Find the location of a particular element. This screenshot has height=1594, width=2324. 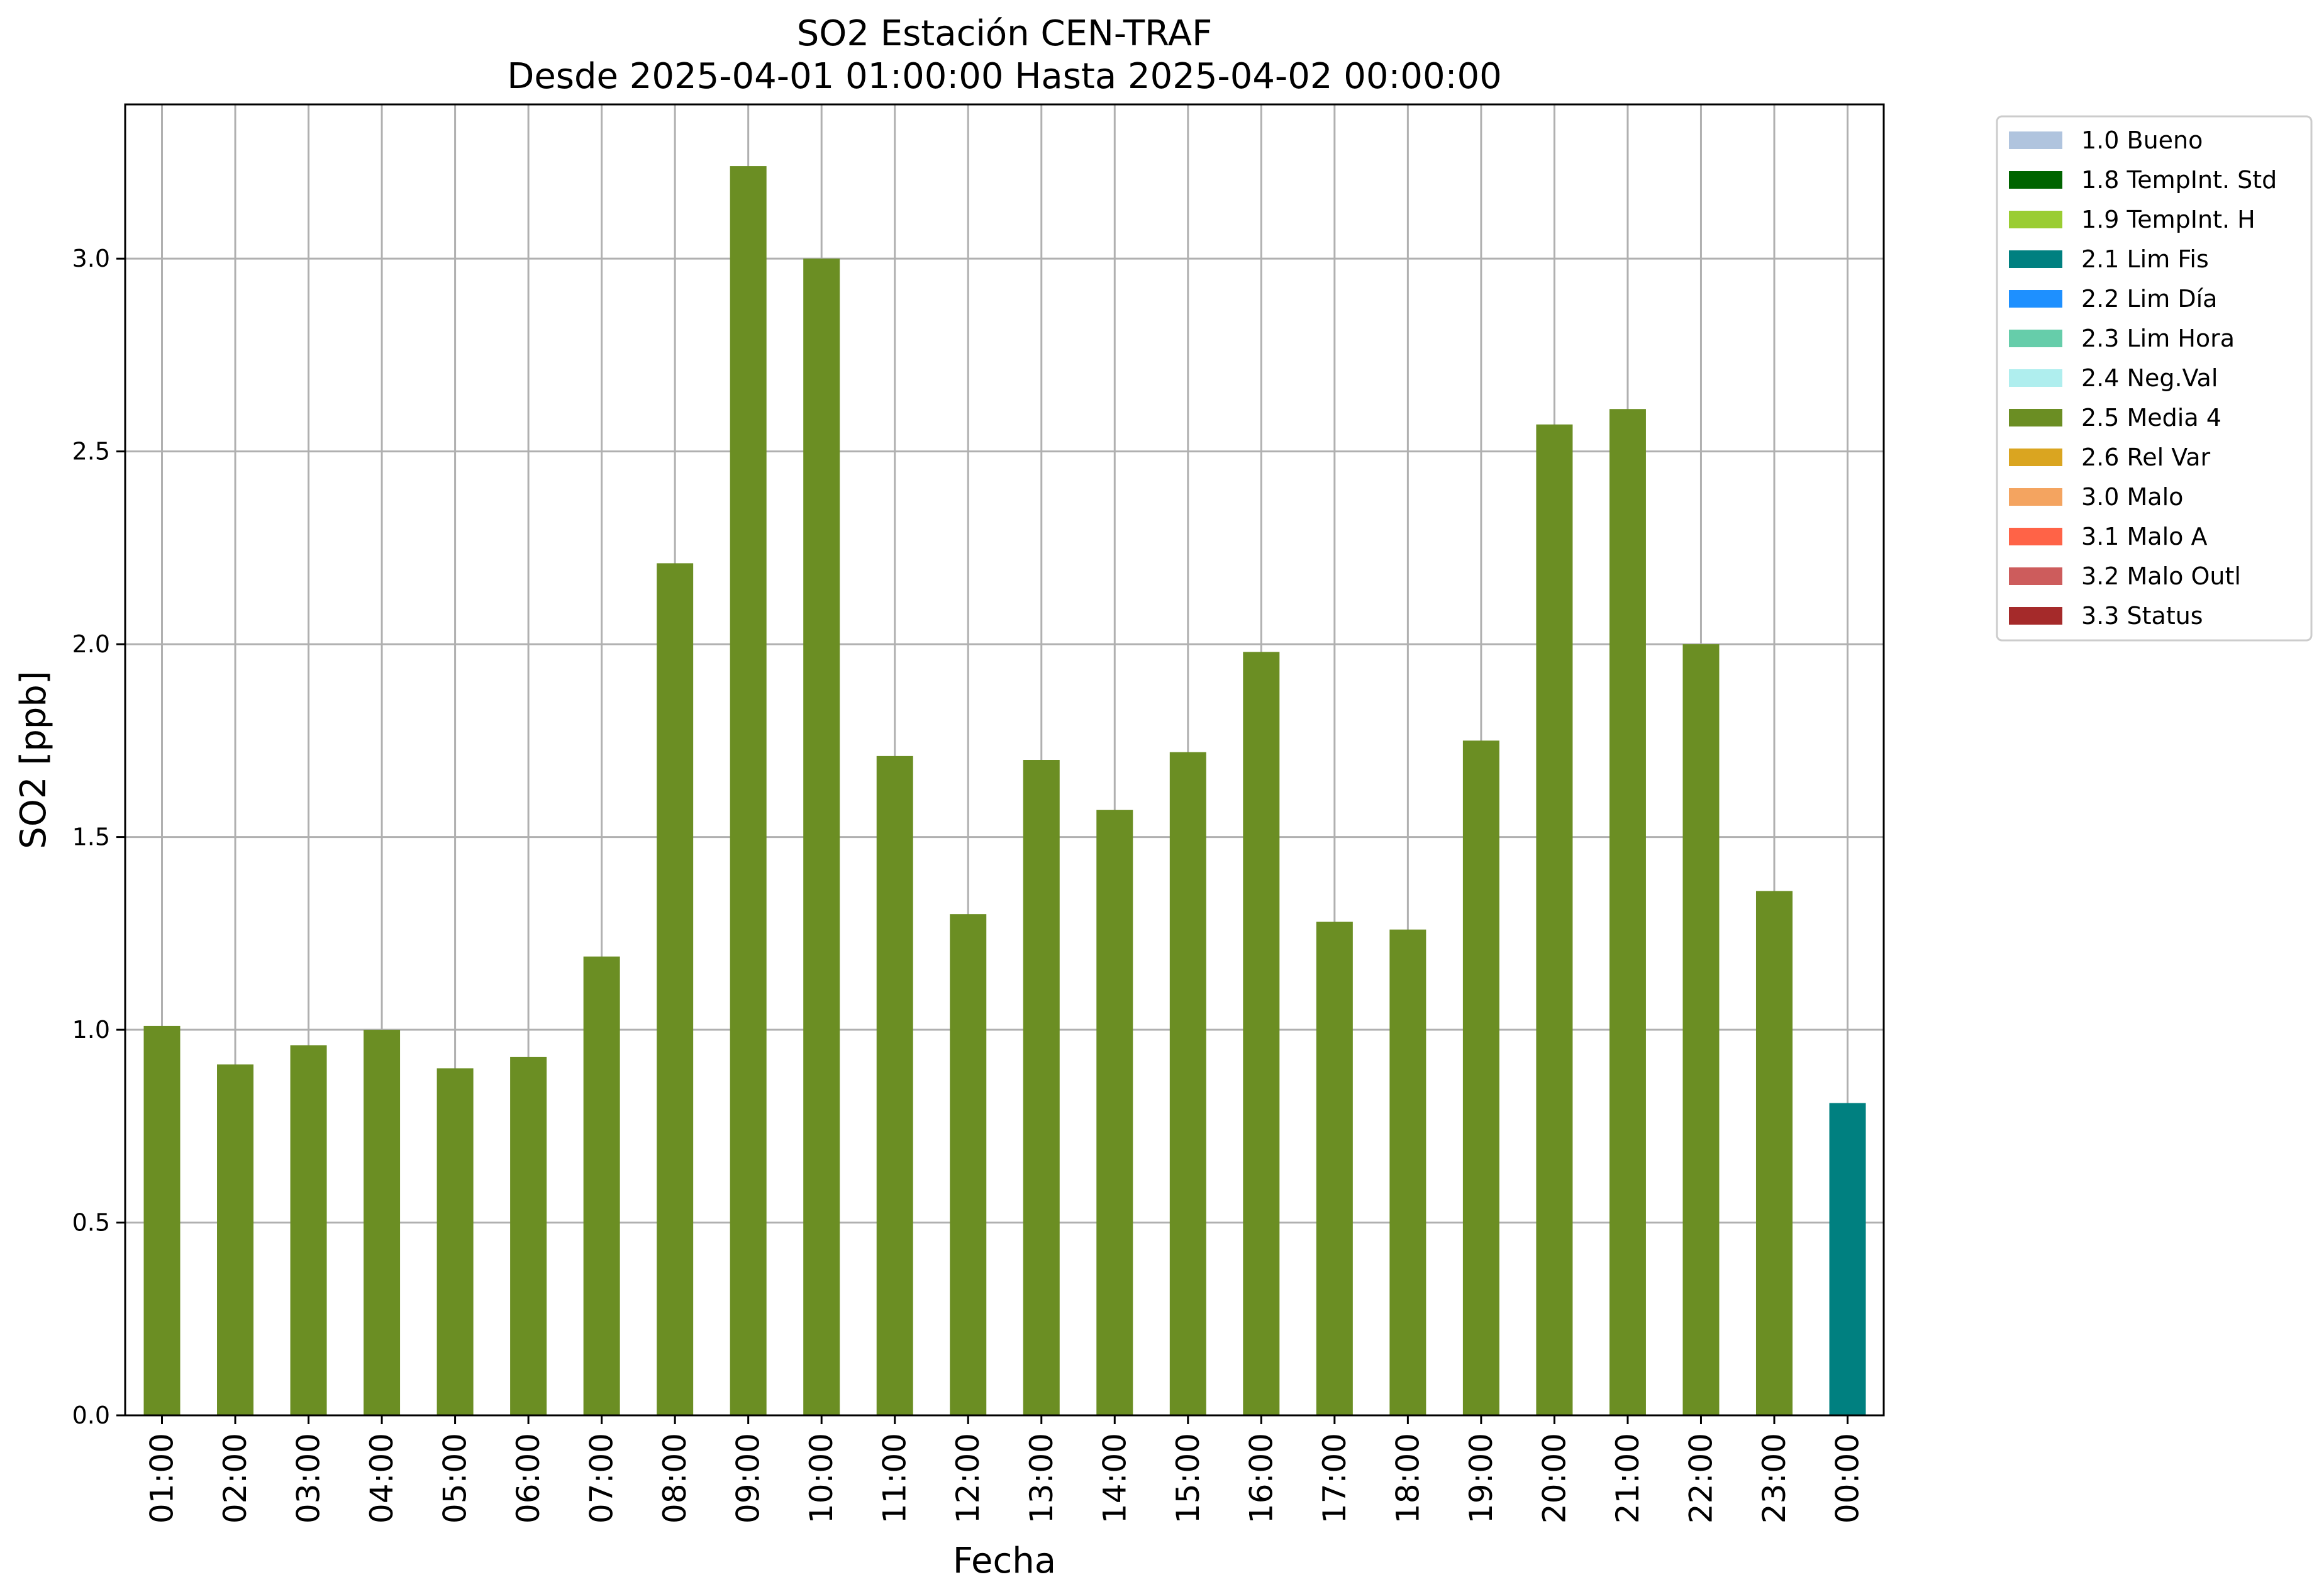

x-tick-label: 16:00 is located at coordinates (1261, 1478).